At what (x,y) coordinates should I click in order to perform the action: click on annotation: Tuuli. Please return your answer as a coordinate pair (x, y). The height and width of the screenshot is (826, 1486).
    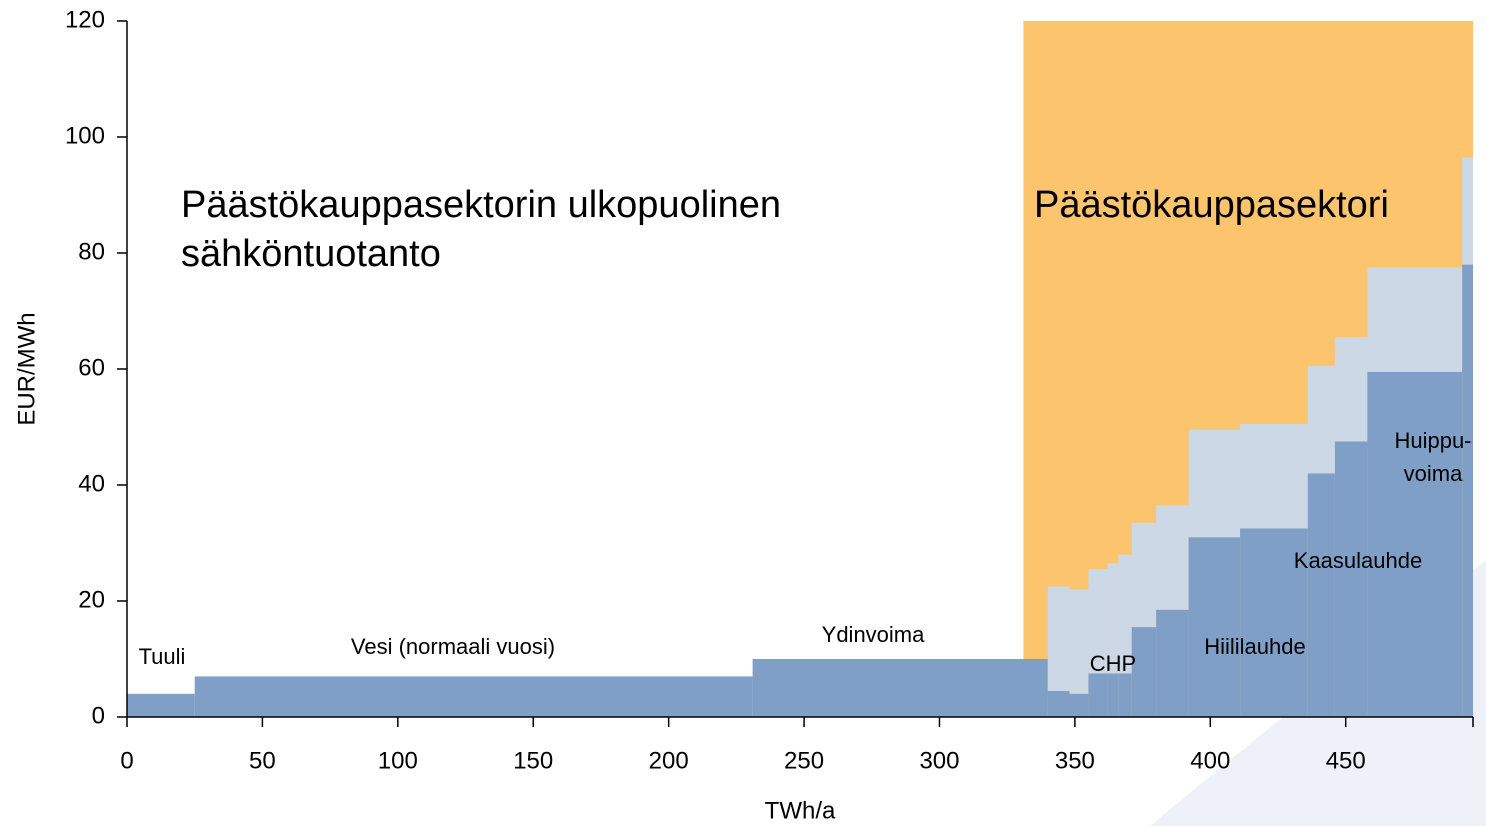
    Looking at the image, I should click on (162, 656).